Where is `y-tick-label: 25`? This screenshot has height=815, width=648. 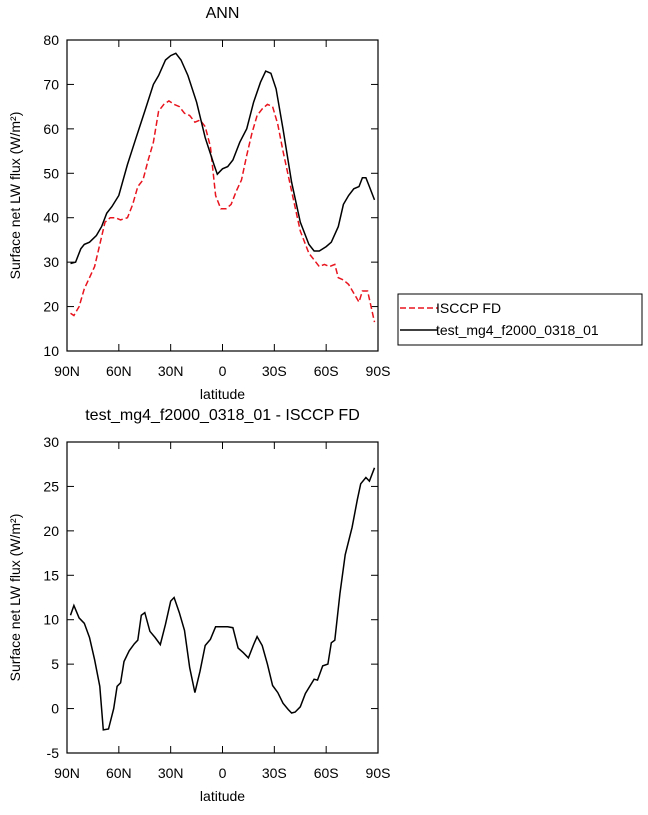
y-tick-label: 25 is located at coordinates (51, 486).